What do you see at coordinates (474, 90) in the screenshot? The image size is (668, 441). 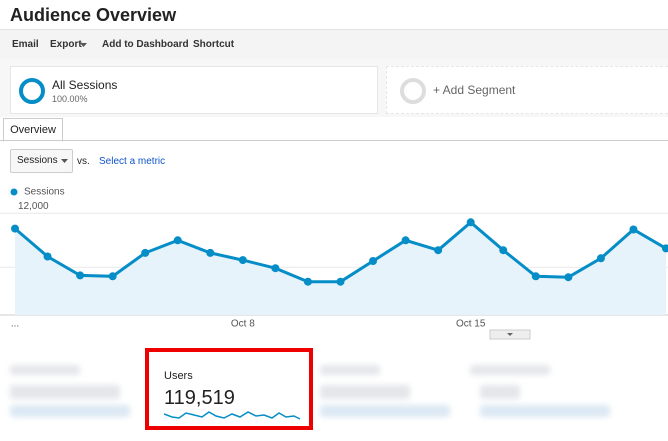 I see `add-segment-label: + Add Segment` at bounding box center [474, 90].